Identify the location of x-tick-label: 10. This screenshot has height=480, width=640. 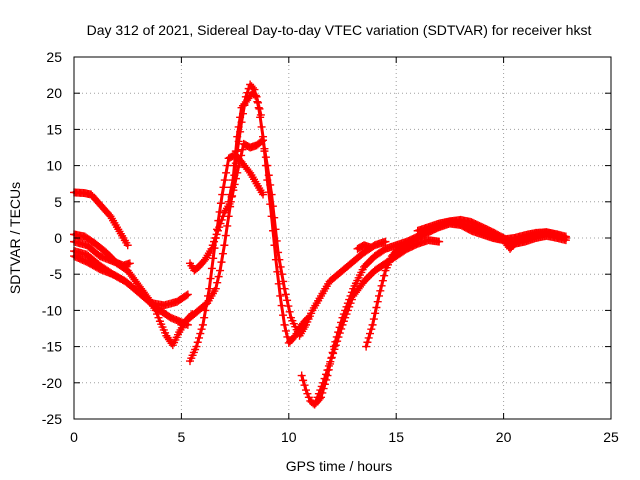
(289, 437).